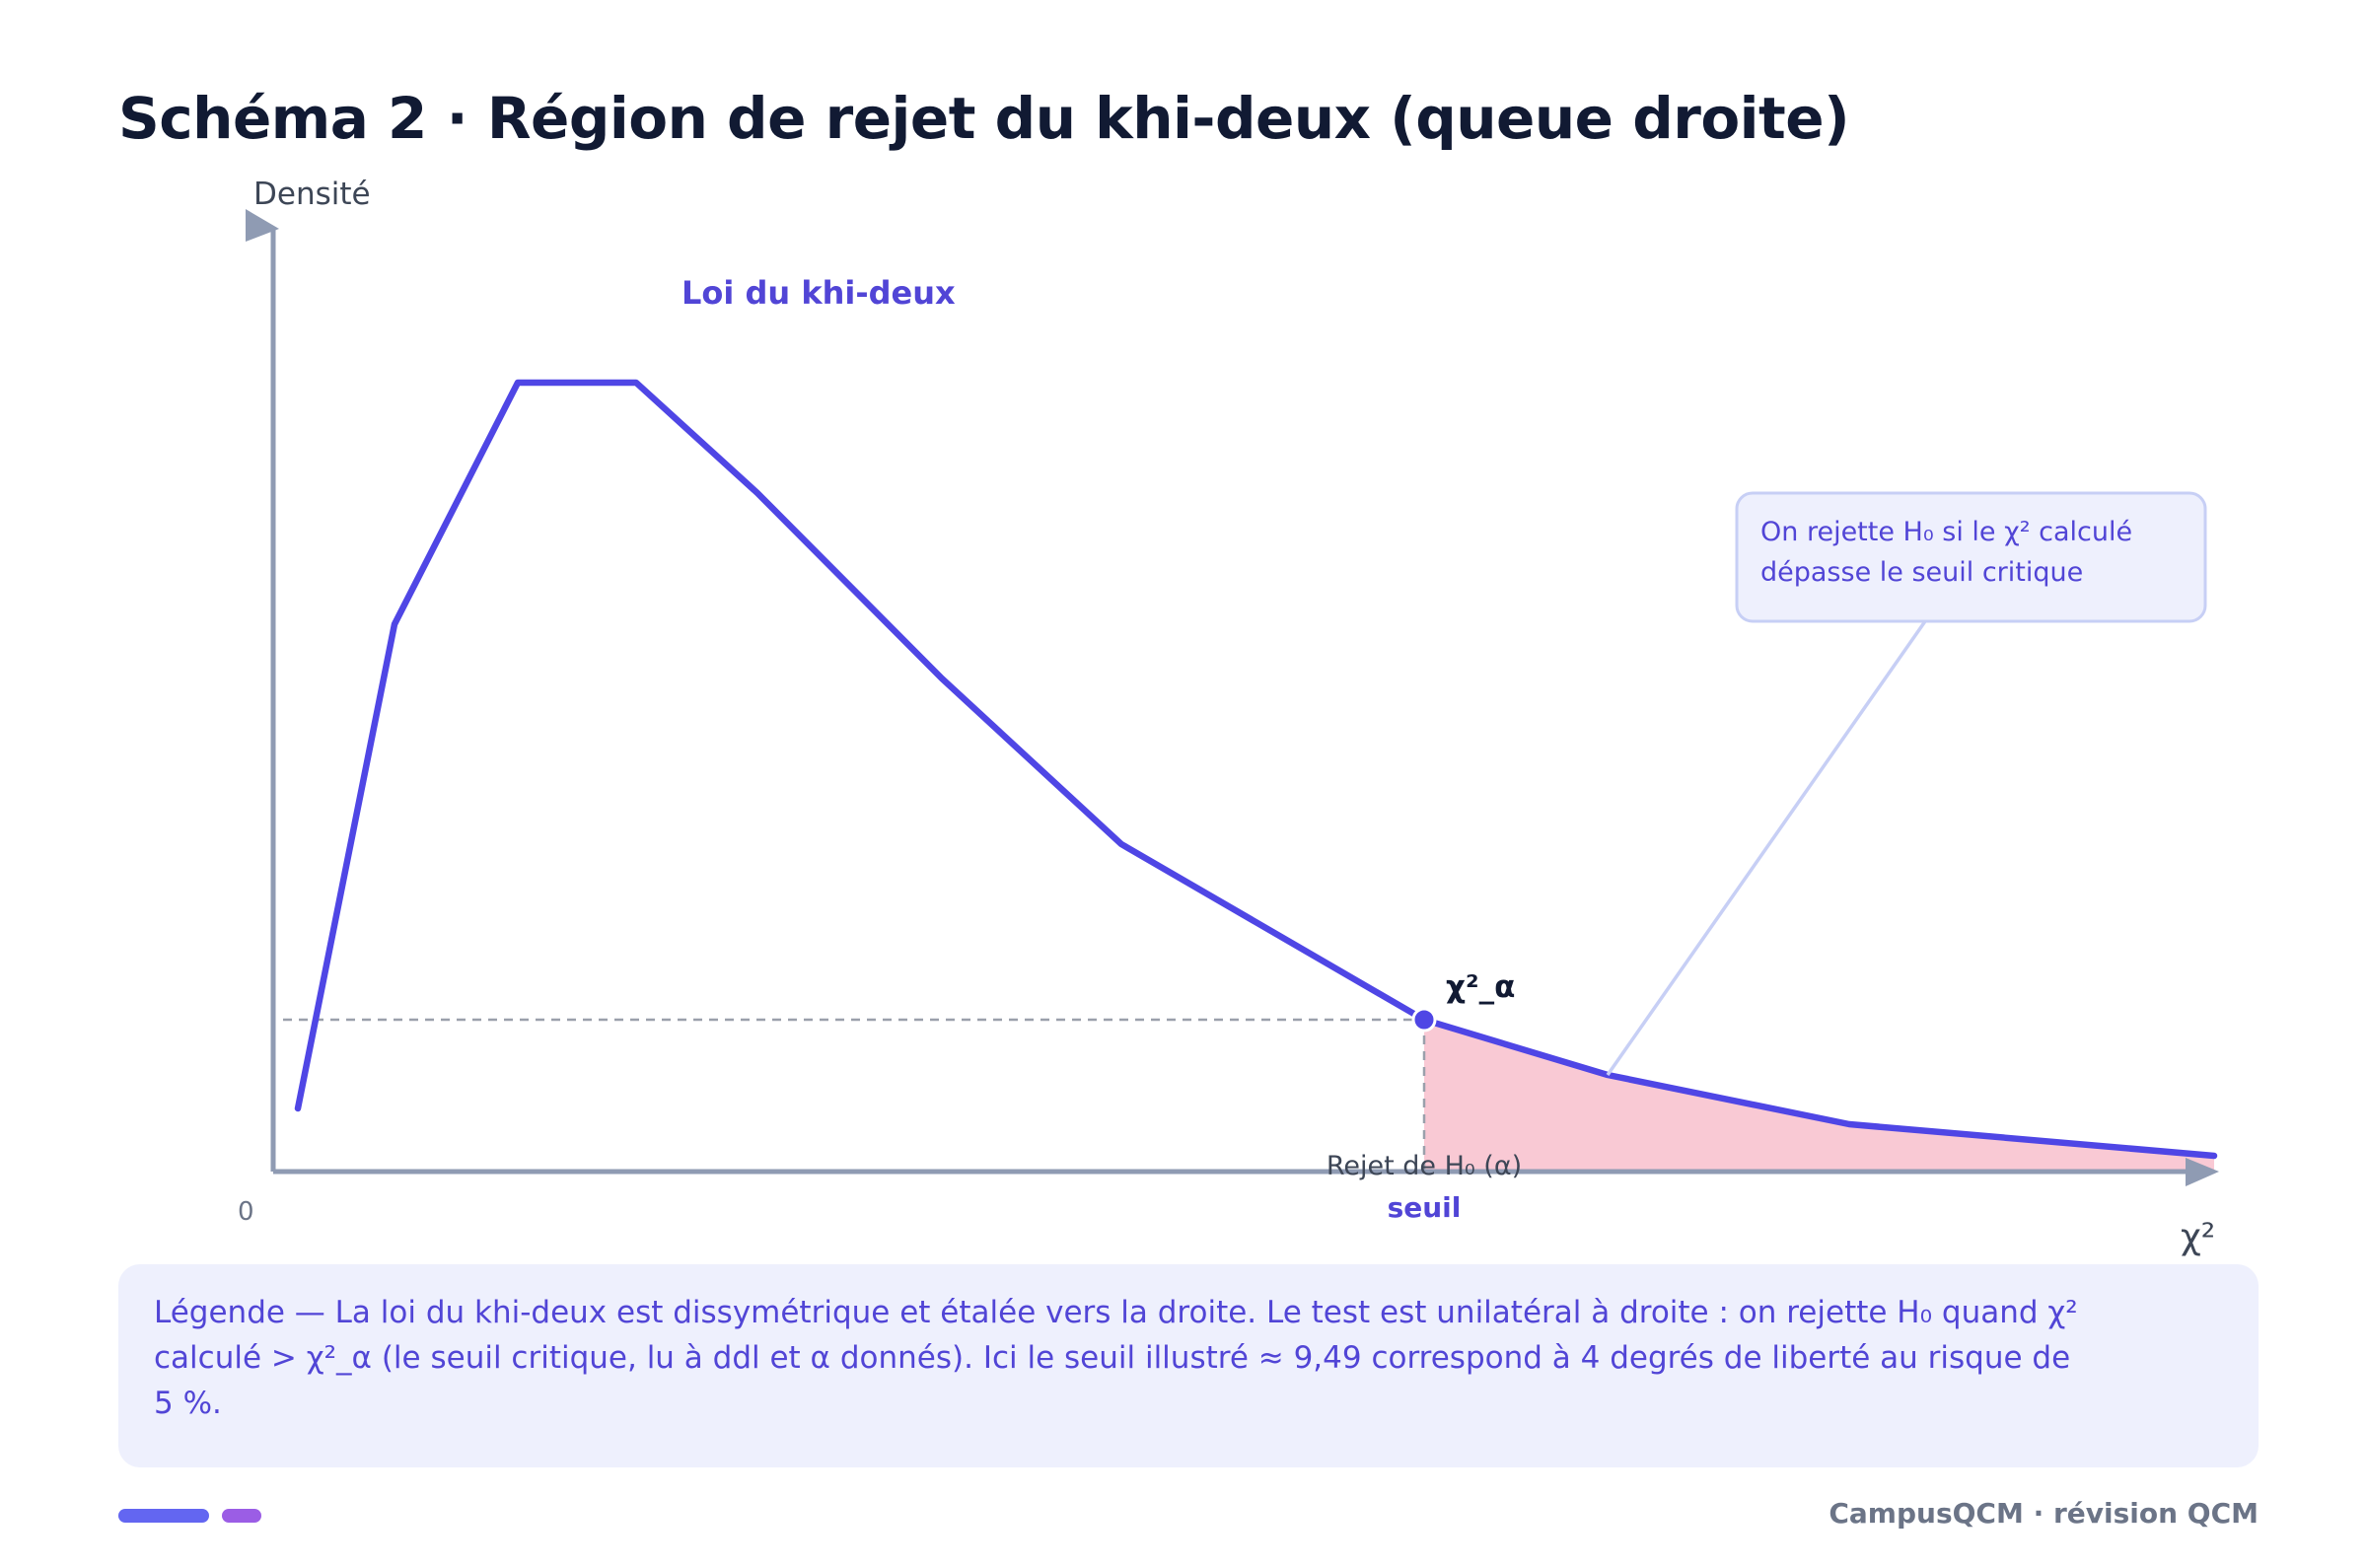  I want to click on threshold-label: seuil, so click(1425, 1207).